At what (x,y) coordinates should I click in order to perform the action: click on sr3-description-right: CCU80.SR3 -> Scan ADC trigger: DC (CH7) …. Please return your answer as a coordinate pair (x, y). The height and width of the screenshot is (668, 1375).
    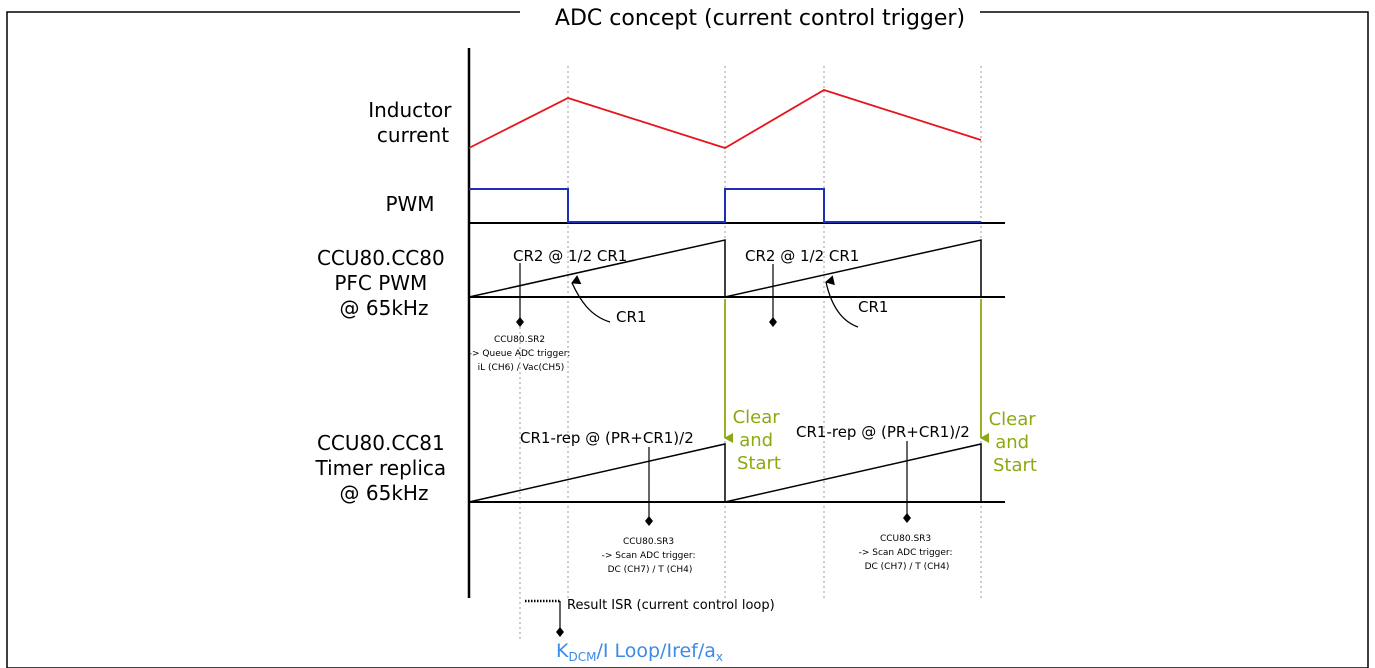
    Looking at the image, I should click on (907, 553).